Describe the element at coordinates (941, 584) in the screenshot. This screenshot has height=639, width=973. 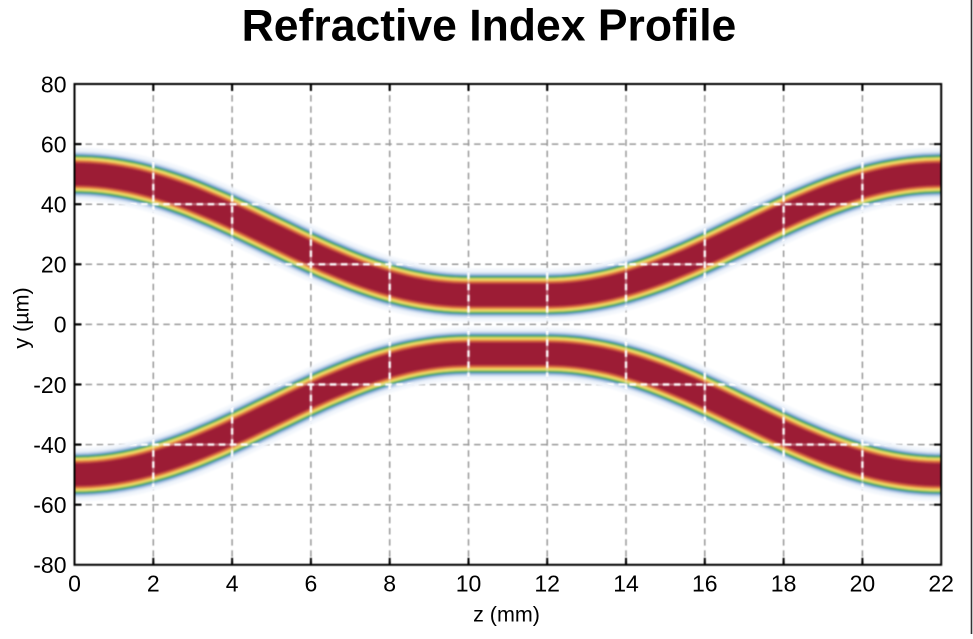
I see `svg-text: 22` at that location.